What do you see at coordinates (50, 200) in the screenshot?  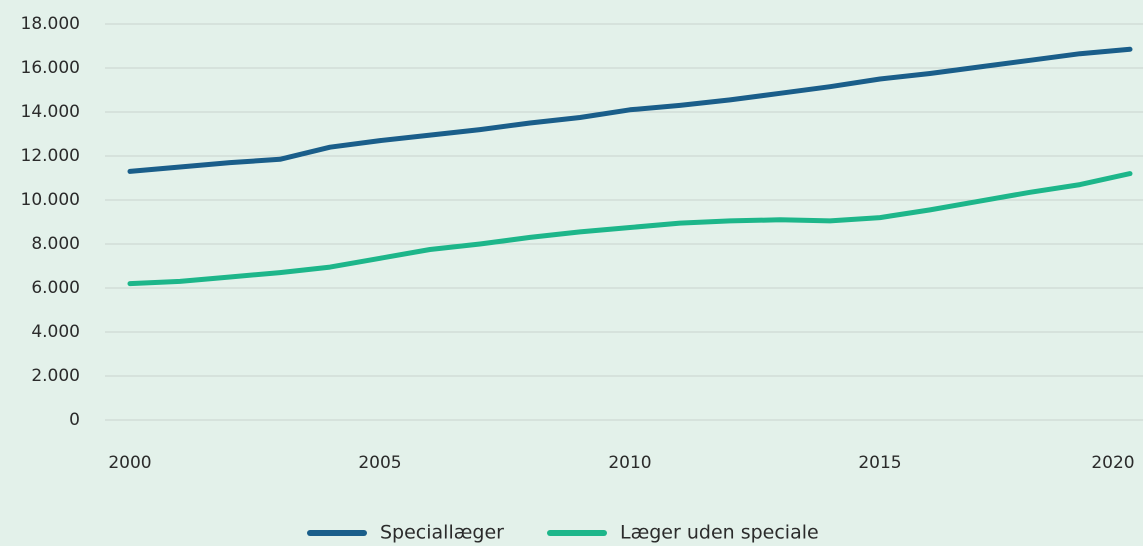 I see `y-tick-label: 10.000` at bounding box center [50, 200].